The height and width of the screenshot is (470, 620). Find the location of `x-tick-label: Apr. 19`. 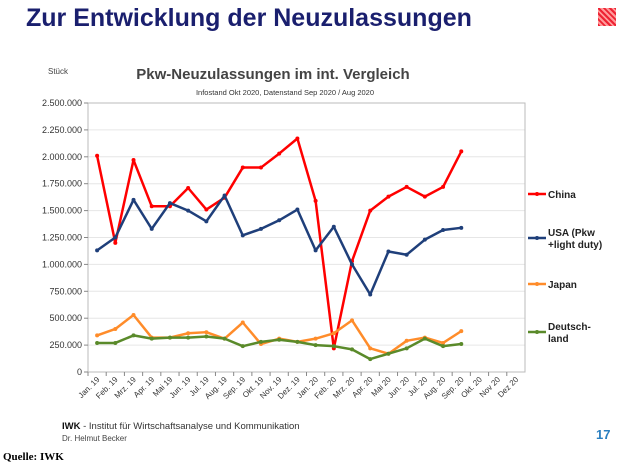

x-tick-label: Apr. 19 is located at coordinates (144, 387).